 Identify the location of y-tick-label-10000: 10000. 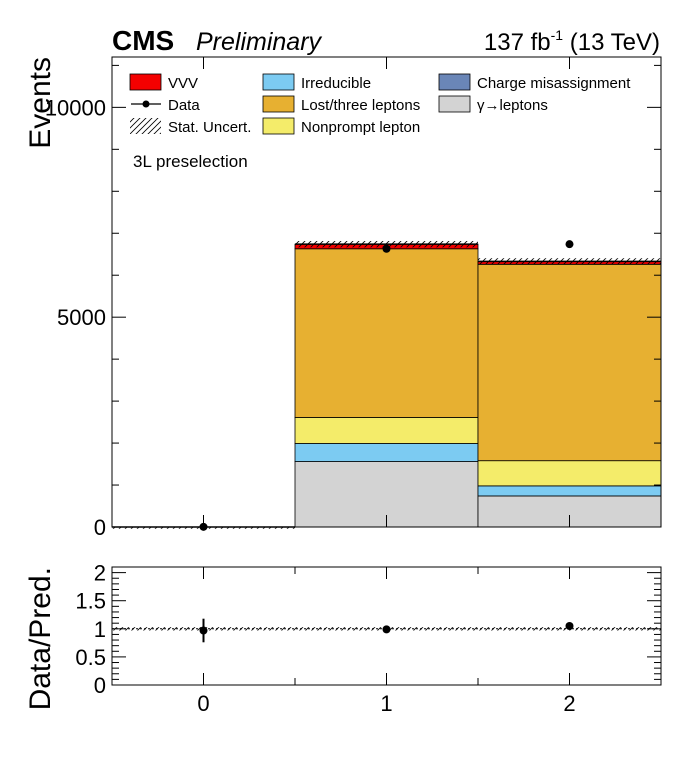
(75, 107).